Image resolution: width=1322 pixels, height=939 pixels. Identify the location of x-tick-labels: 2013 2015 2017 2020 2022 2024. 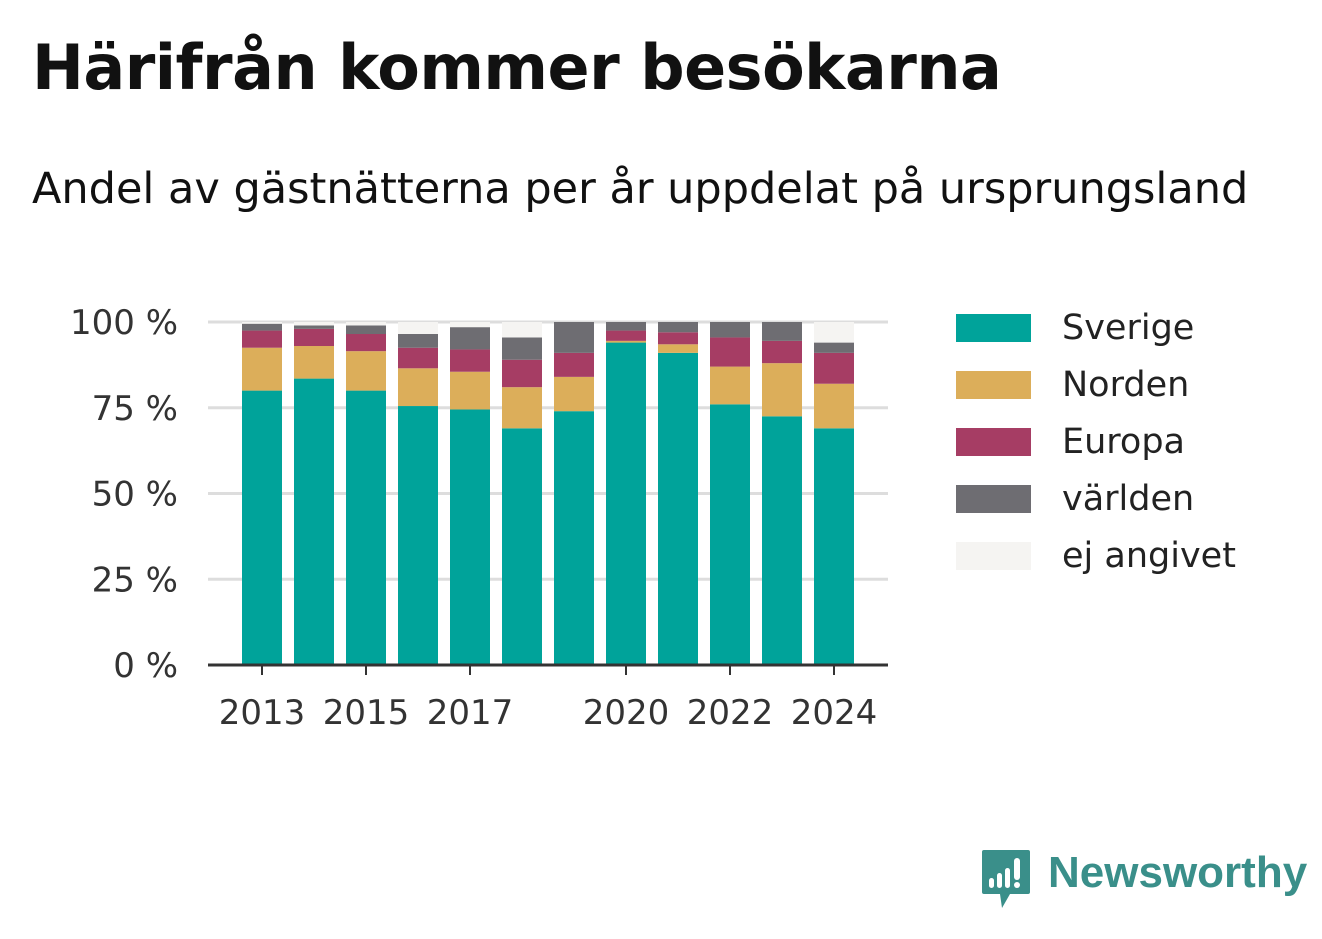
(548, 713).